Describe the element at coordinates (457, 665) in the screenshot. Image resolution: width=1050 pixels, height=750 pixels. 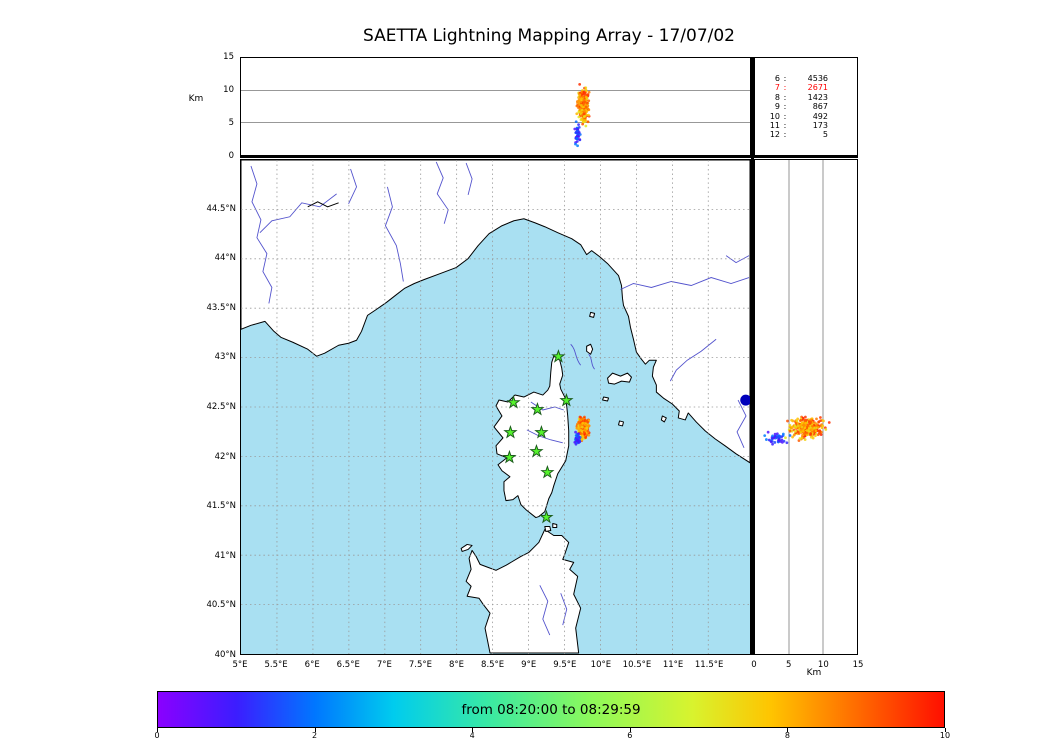
I see `map-xtick-label: 8°E` at that location.